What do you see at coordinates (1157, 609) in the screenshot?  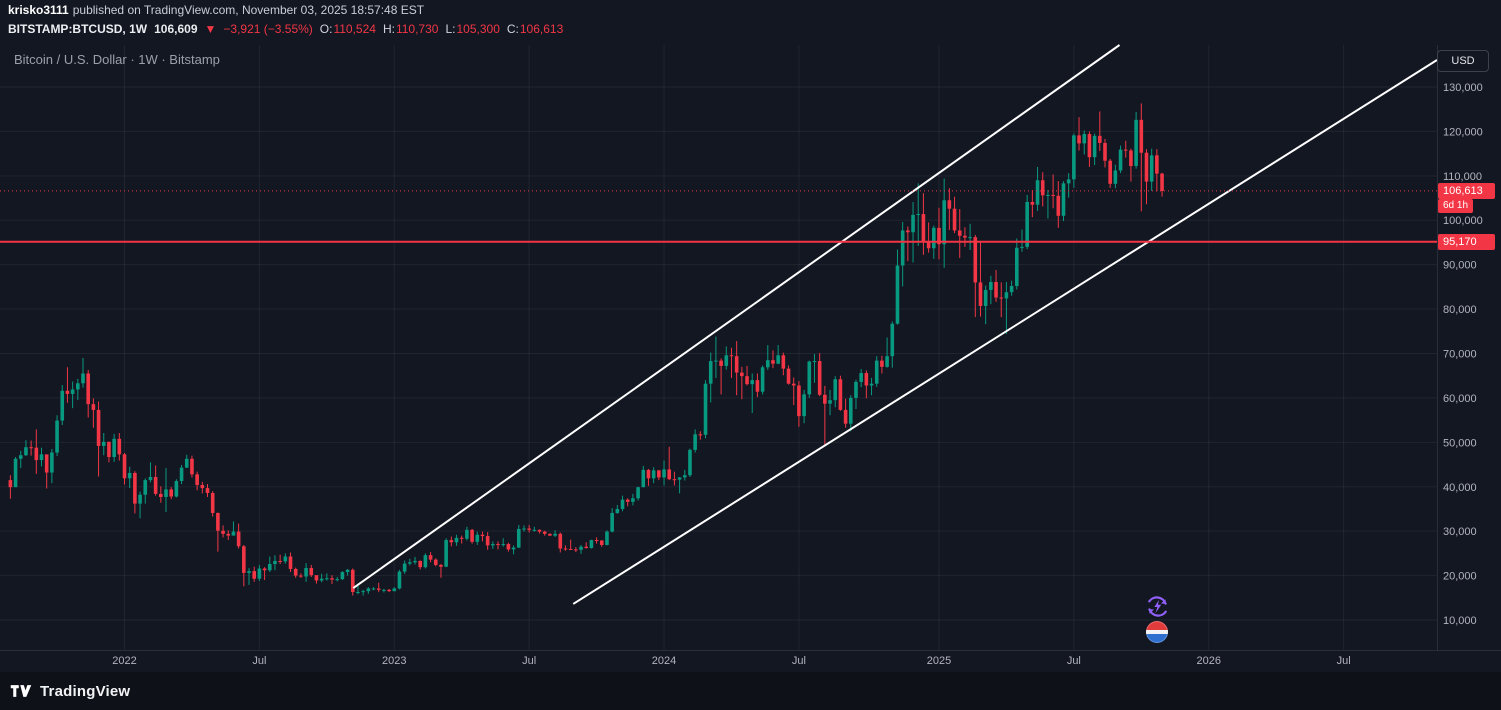 I see `energy-swap-icon` at bounding box center [1157, 609].